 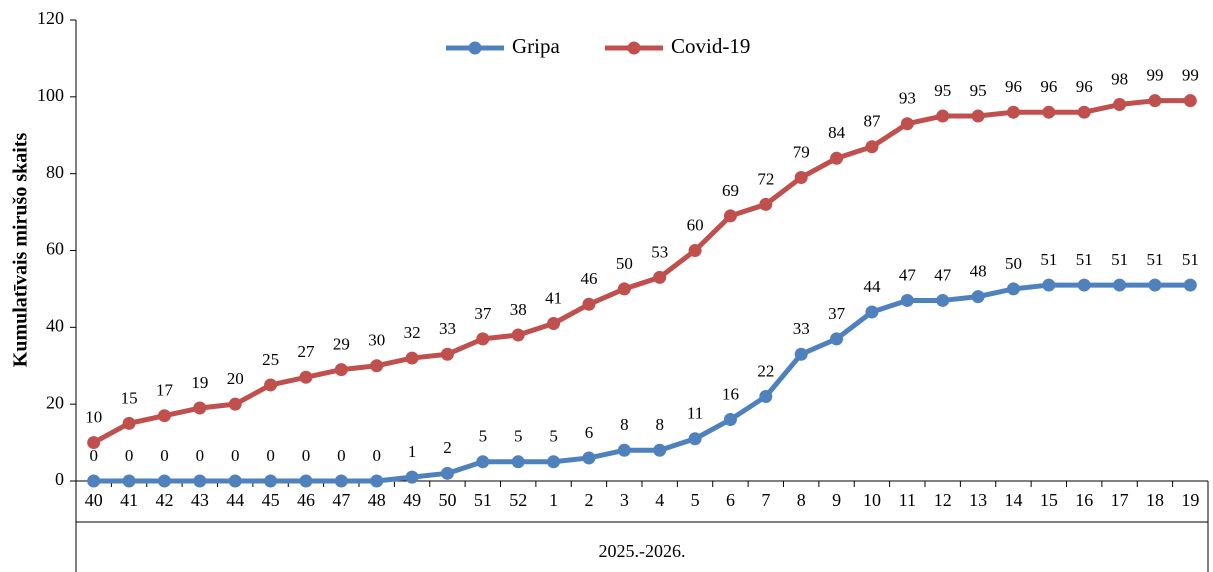 I want to click on data-label: 5, so click(x=483, y=436).